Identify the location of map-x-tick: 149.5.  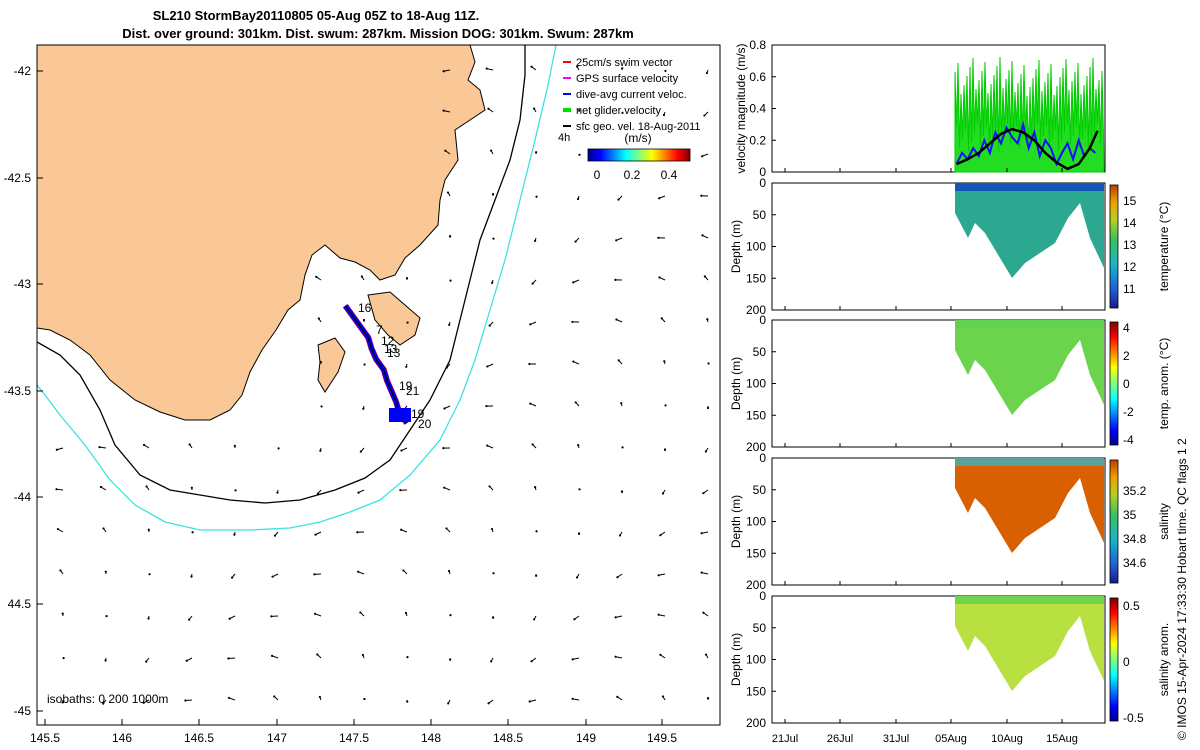
(662, 738).